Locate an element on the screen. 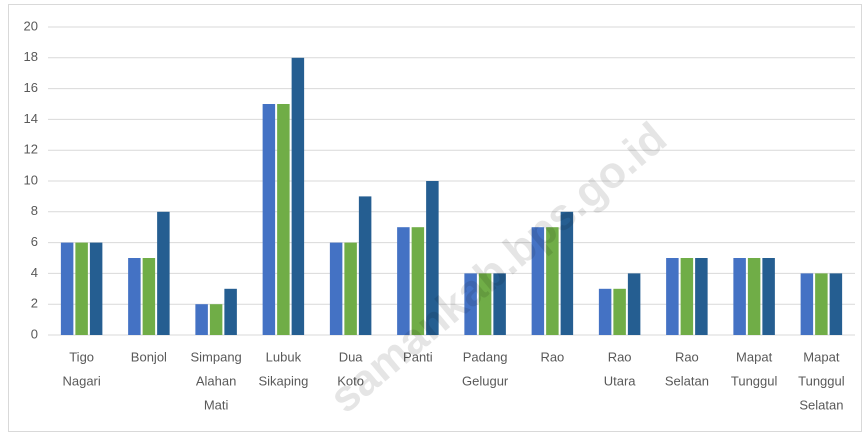  x-tick-label: Koto is located at coordinates (350, 380).